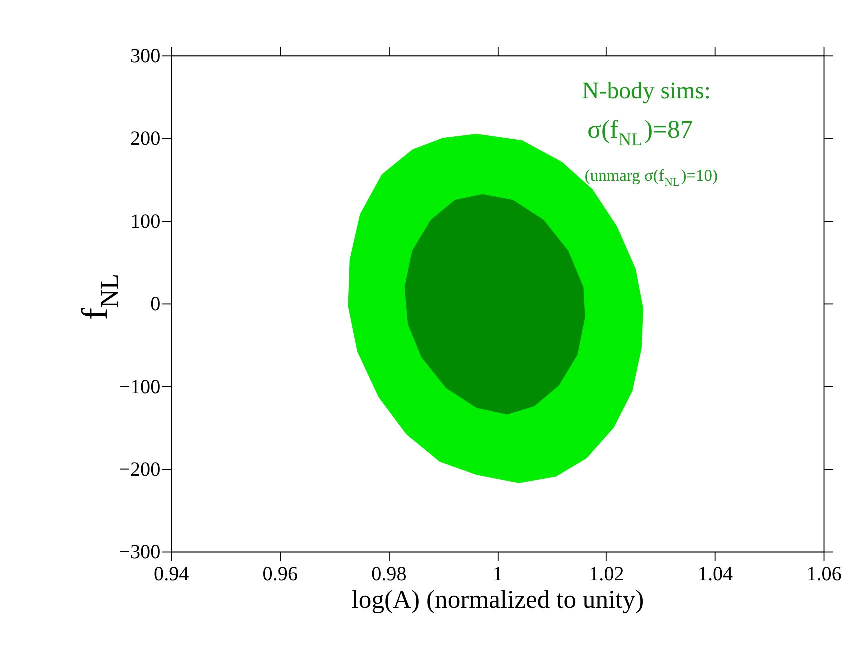 Image resolution: width=865 pixels, height=645 pixels. I want to click on x-tick-label: 1.02, so click(606, 575).